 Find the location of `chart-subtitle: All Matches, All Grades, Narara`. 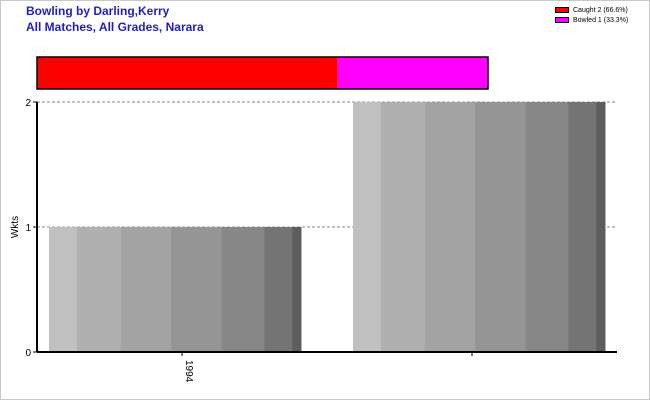

chart-subtitle: All Matches, All Grades, Narara is located at coordinates (115, 27).